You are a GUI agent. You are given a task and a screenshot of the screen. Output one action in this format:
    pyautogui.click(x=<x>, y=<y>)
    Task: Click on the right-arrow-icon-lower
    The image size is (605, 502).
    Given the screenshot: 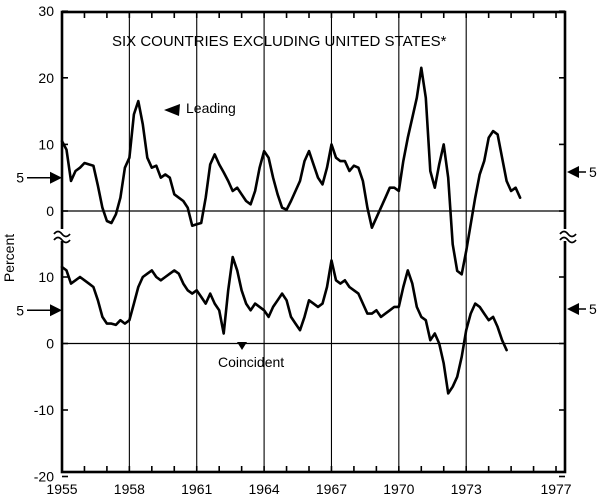 What is the action you would take?
    pyautogui.click(x=573, y=309)
    